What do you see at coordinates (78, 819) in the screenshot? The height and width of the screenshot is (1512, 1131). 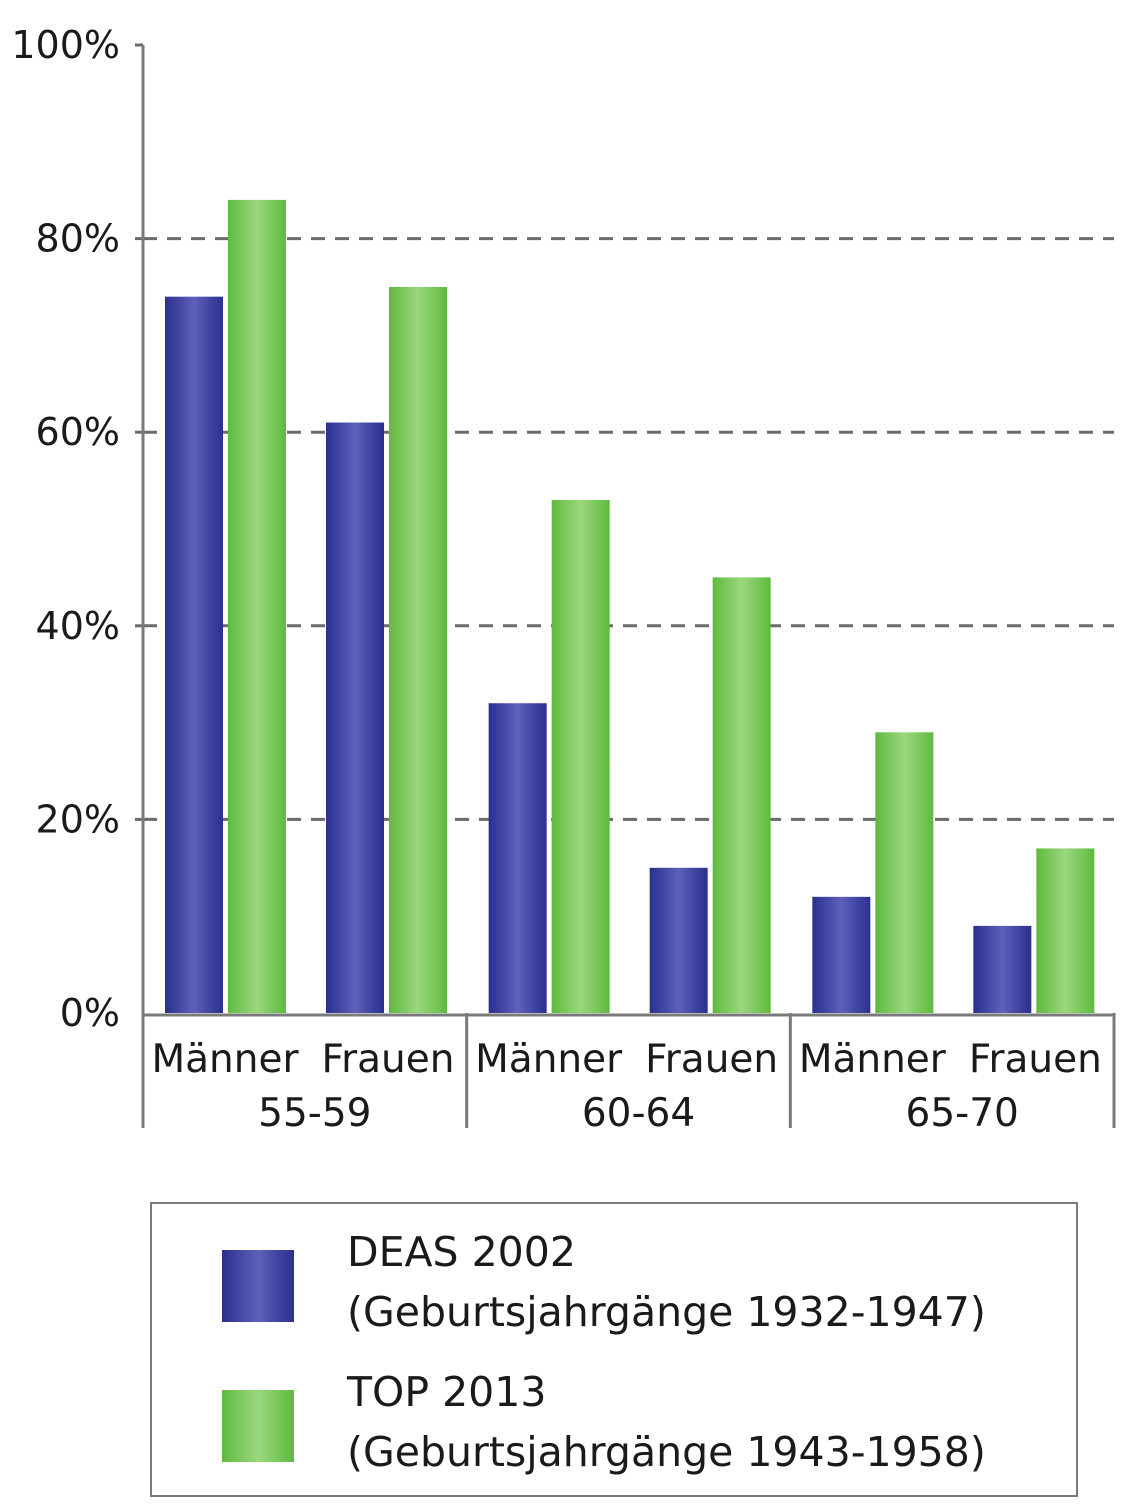 I see `y-tick-label: 20%` at bounding box center [78, 819].